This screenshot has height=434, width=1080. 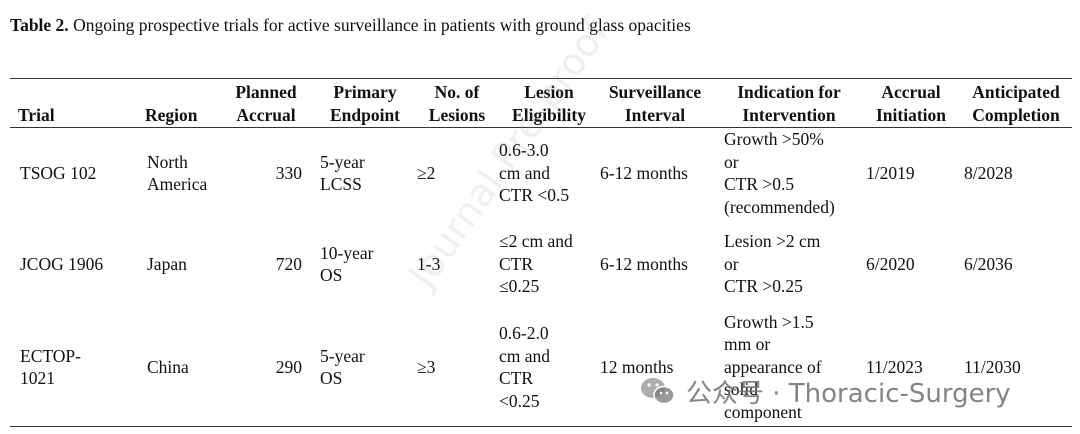 I want to click on table-cell-accrual: 720, so click(x=288, y=263).